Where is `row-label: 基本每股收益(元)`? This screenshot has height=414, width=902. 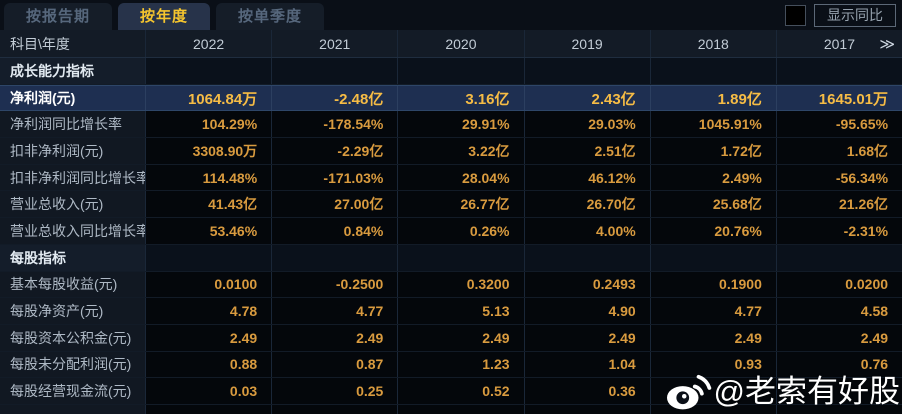
row-label: 基本每股收益(元) is located at coordinates (72, 284).